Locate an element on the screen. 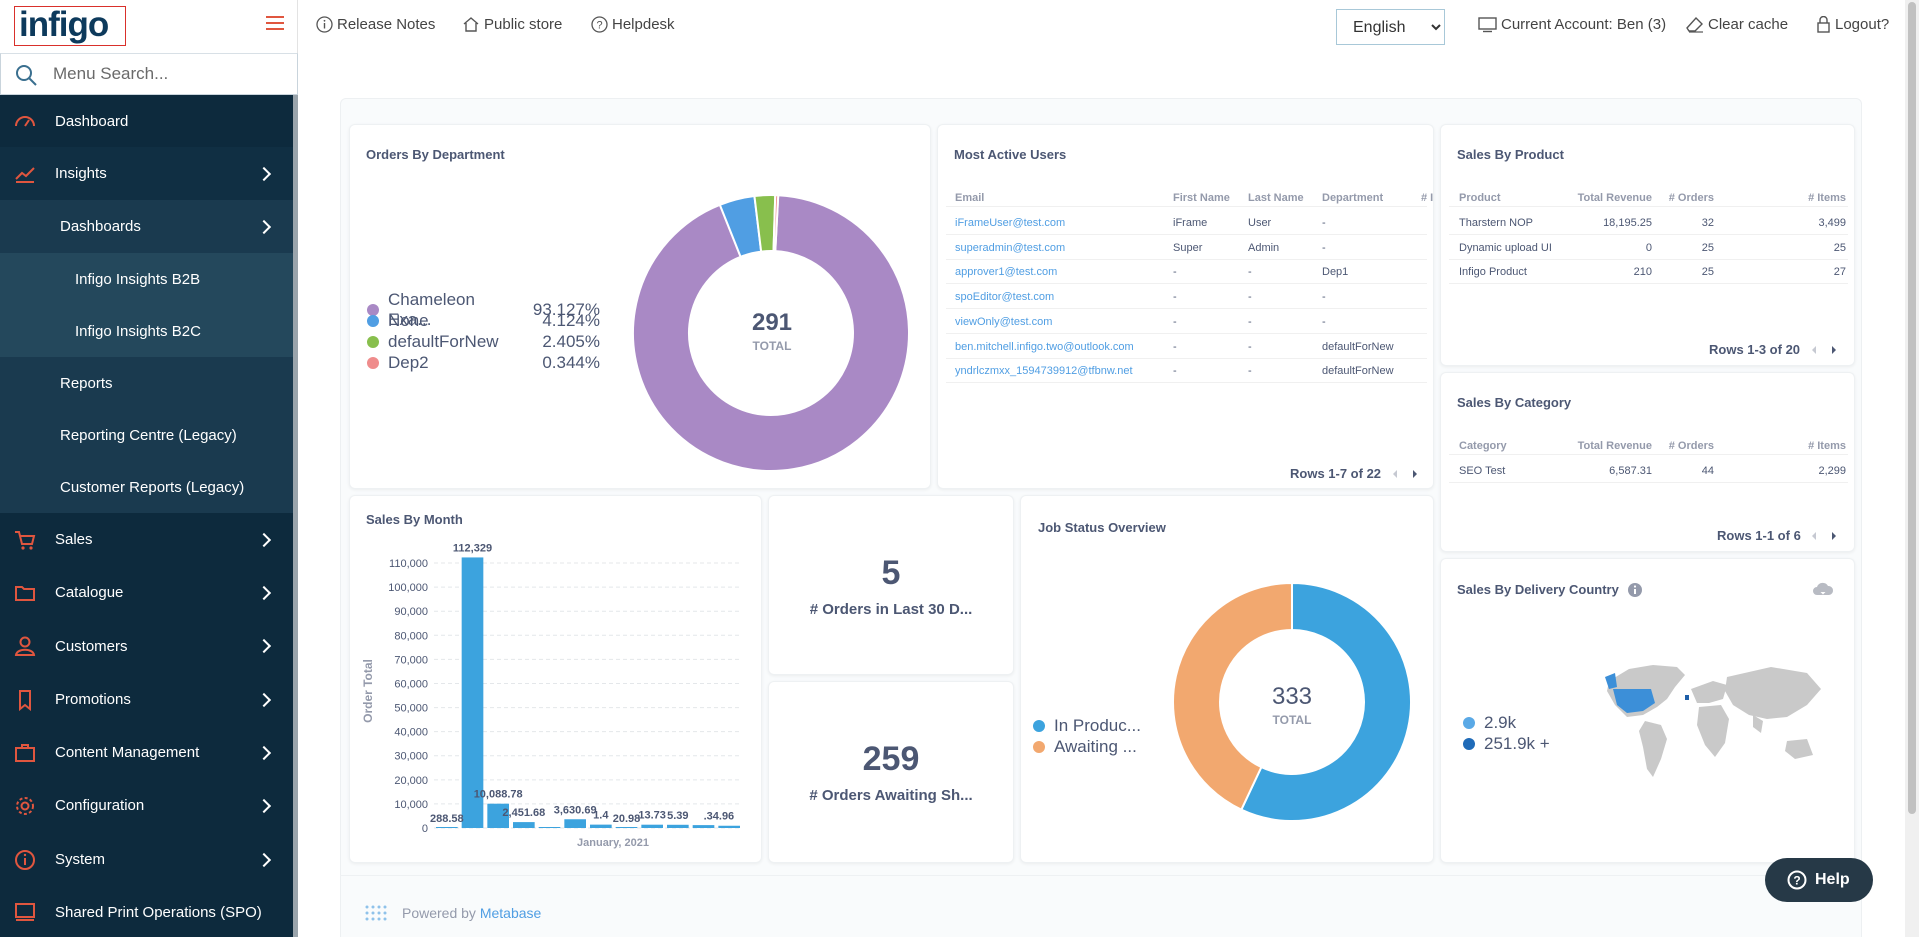 The width and height of the screenshot is (1919, 937). sidebar-item-reports: Reports is located at coordinates (146, 383).